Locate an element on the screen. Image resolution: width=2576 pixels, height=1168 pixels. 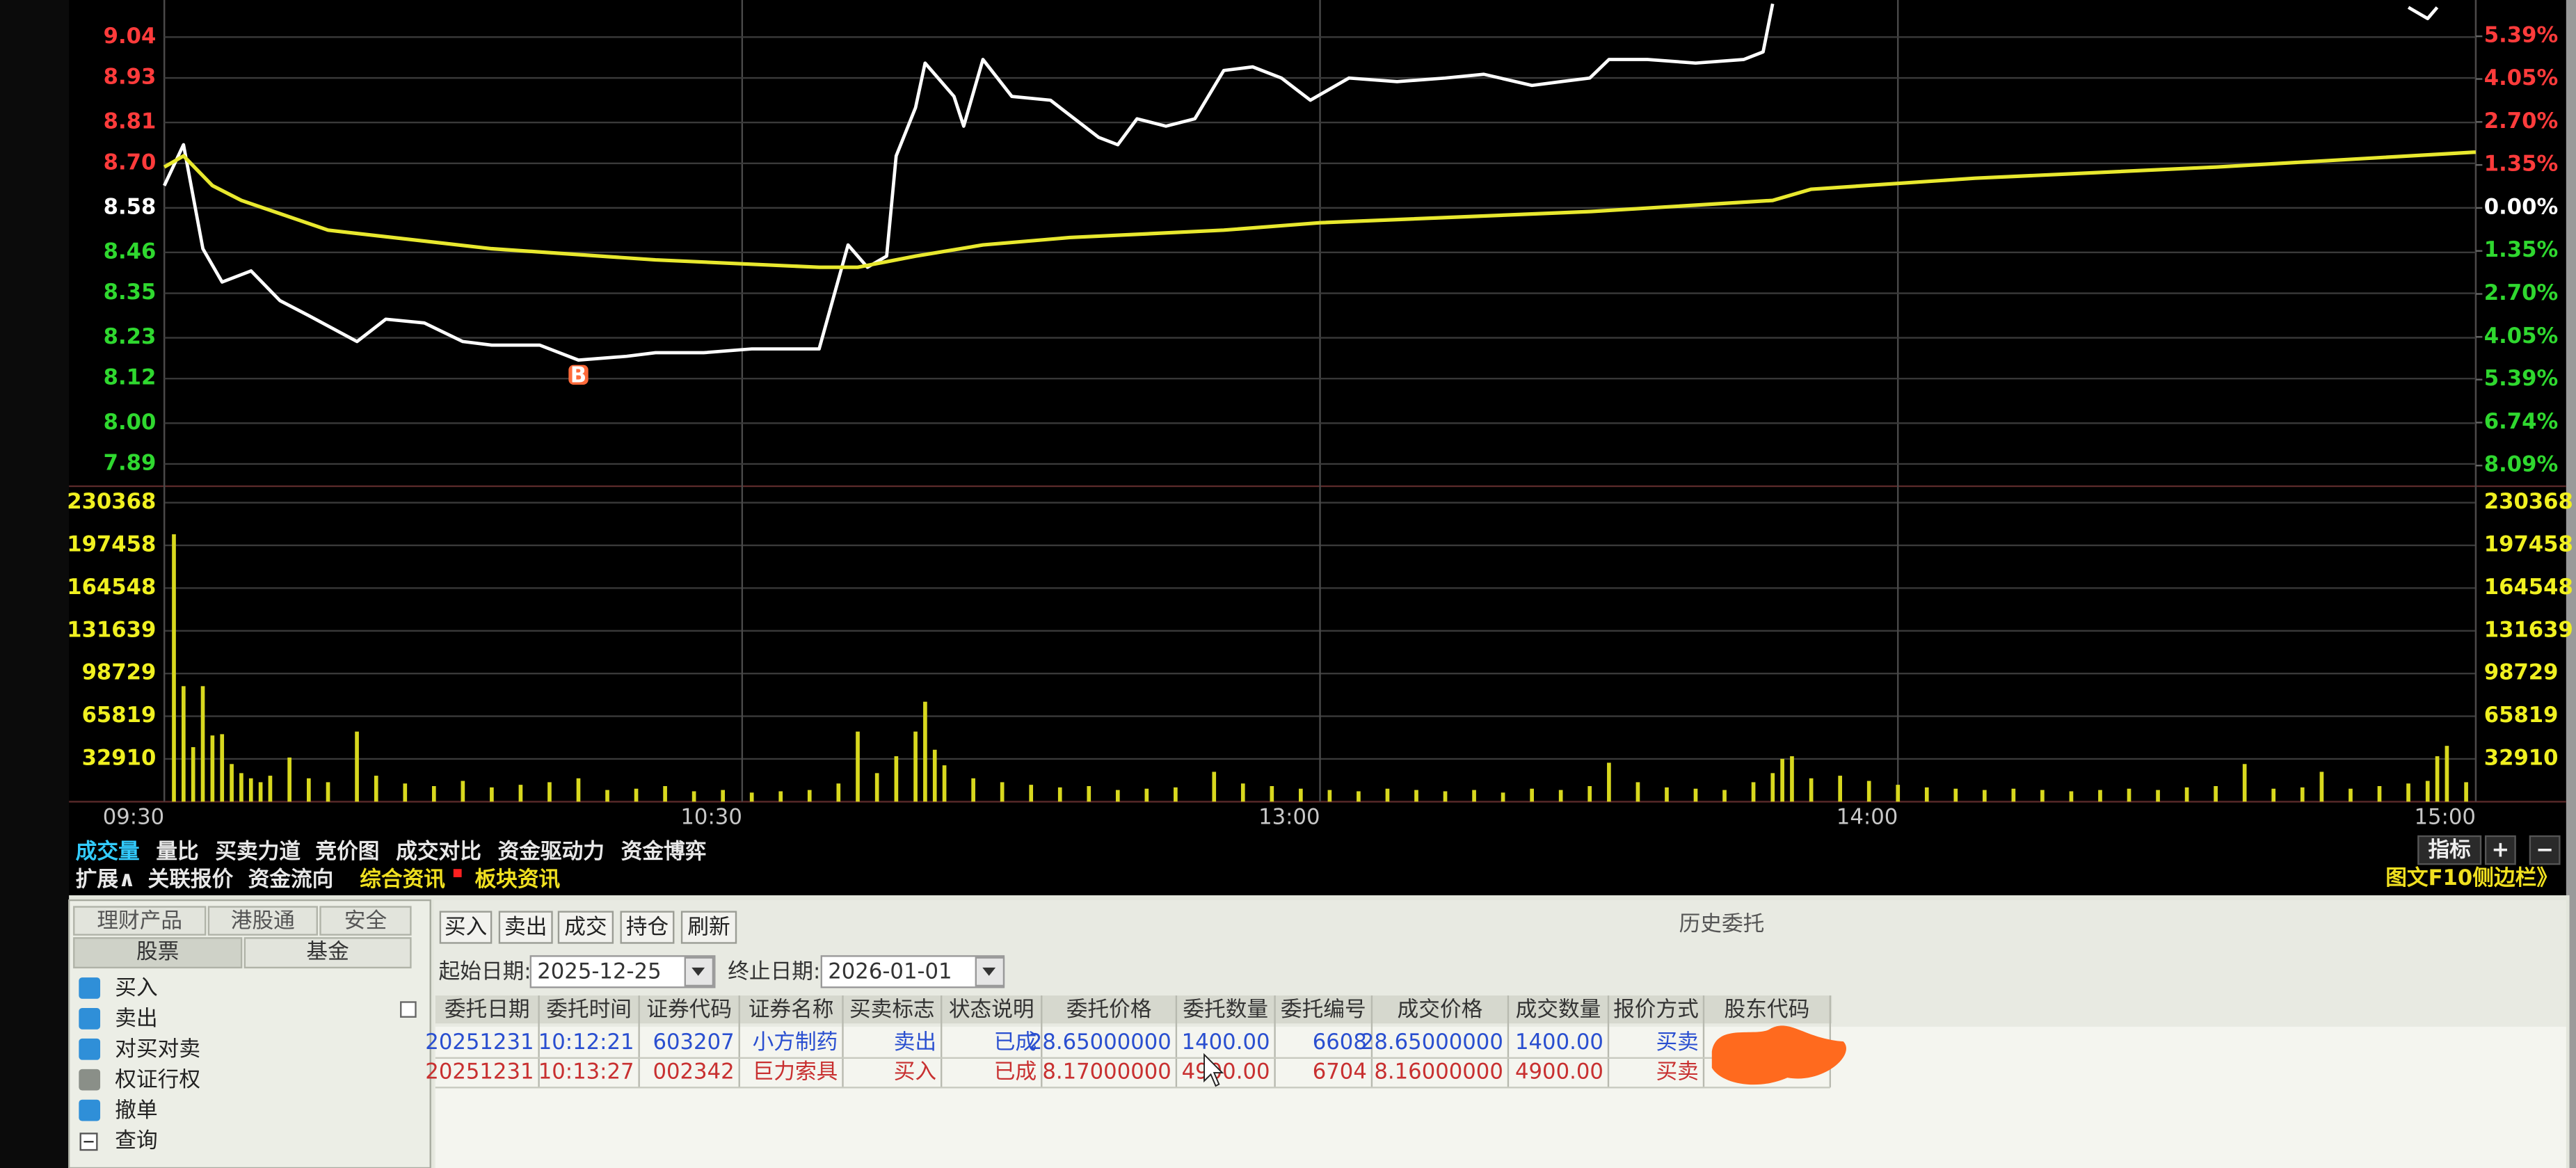
toolbar-button-label: 卖出 is located at coordinates (525, 927).